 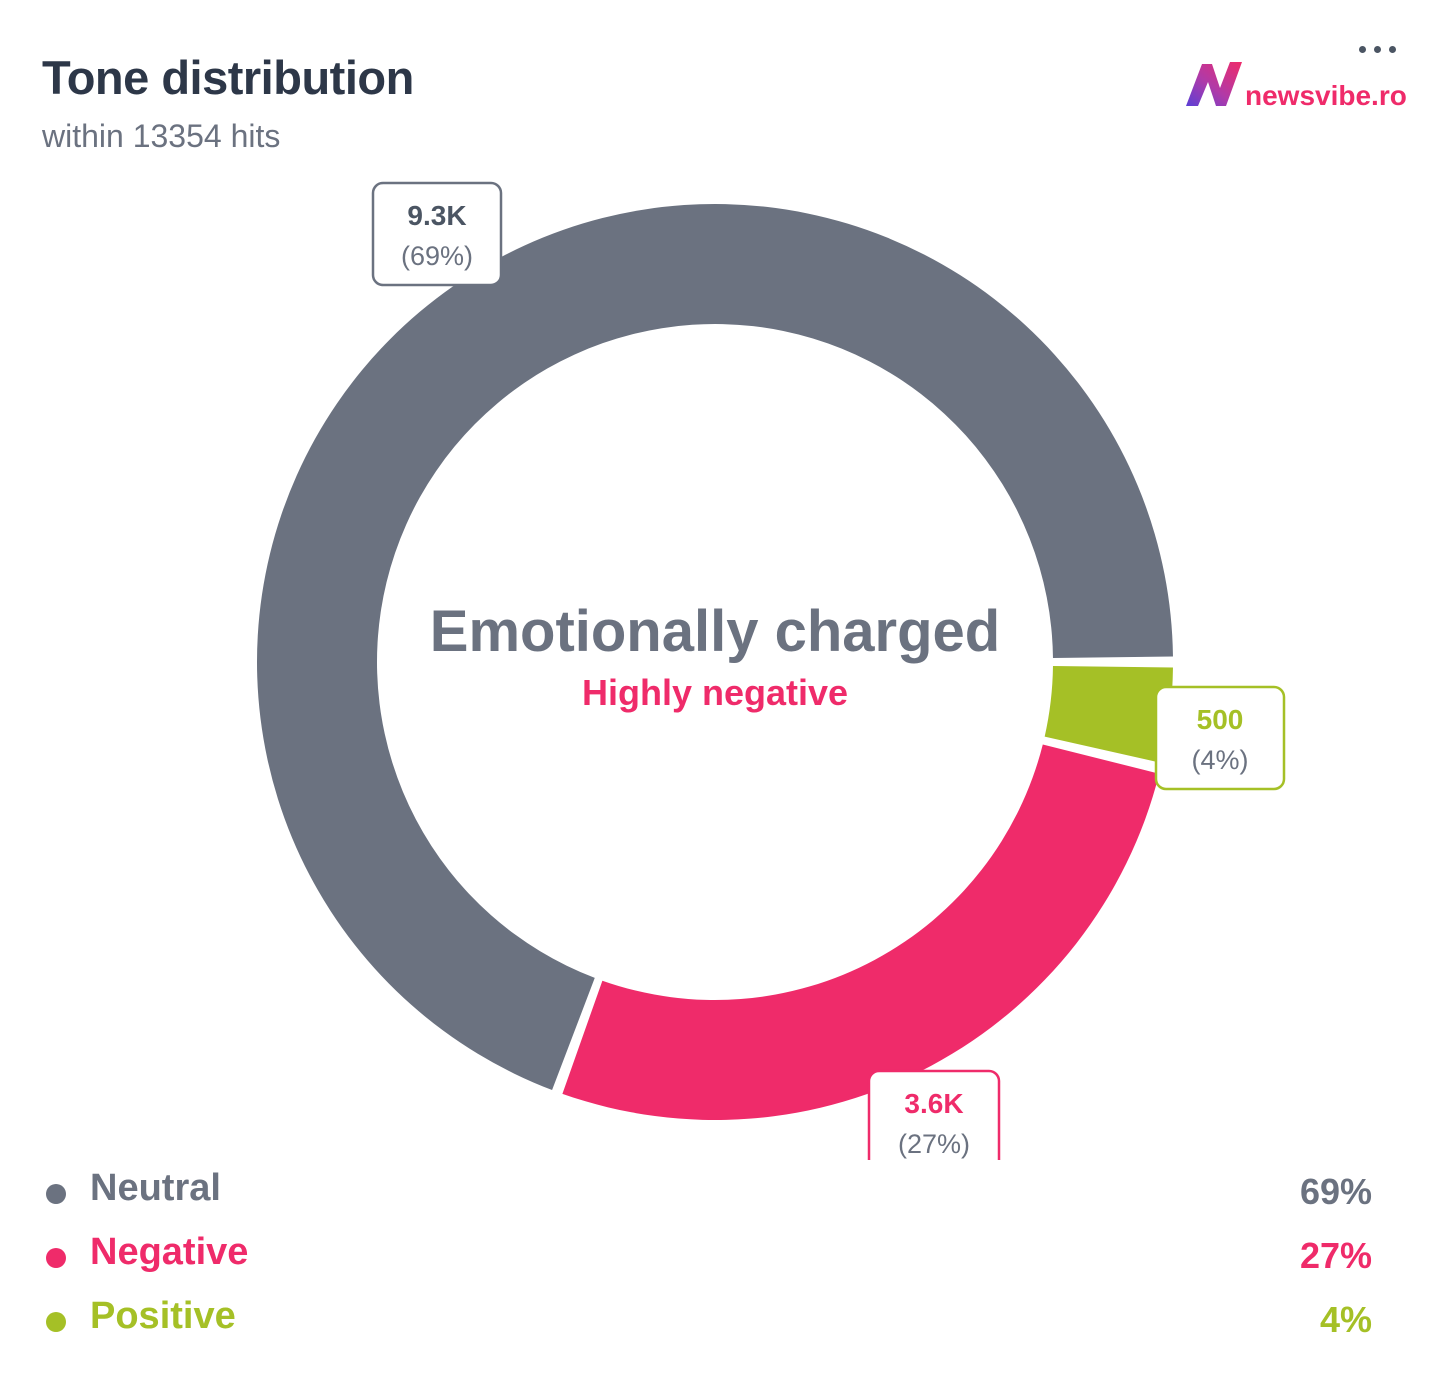 What do you see at coordinates (1335, 1191) in the screenshot?
I see `legend-value-neutral: 69%` at bounding box center [1335, 1191].